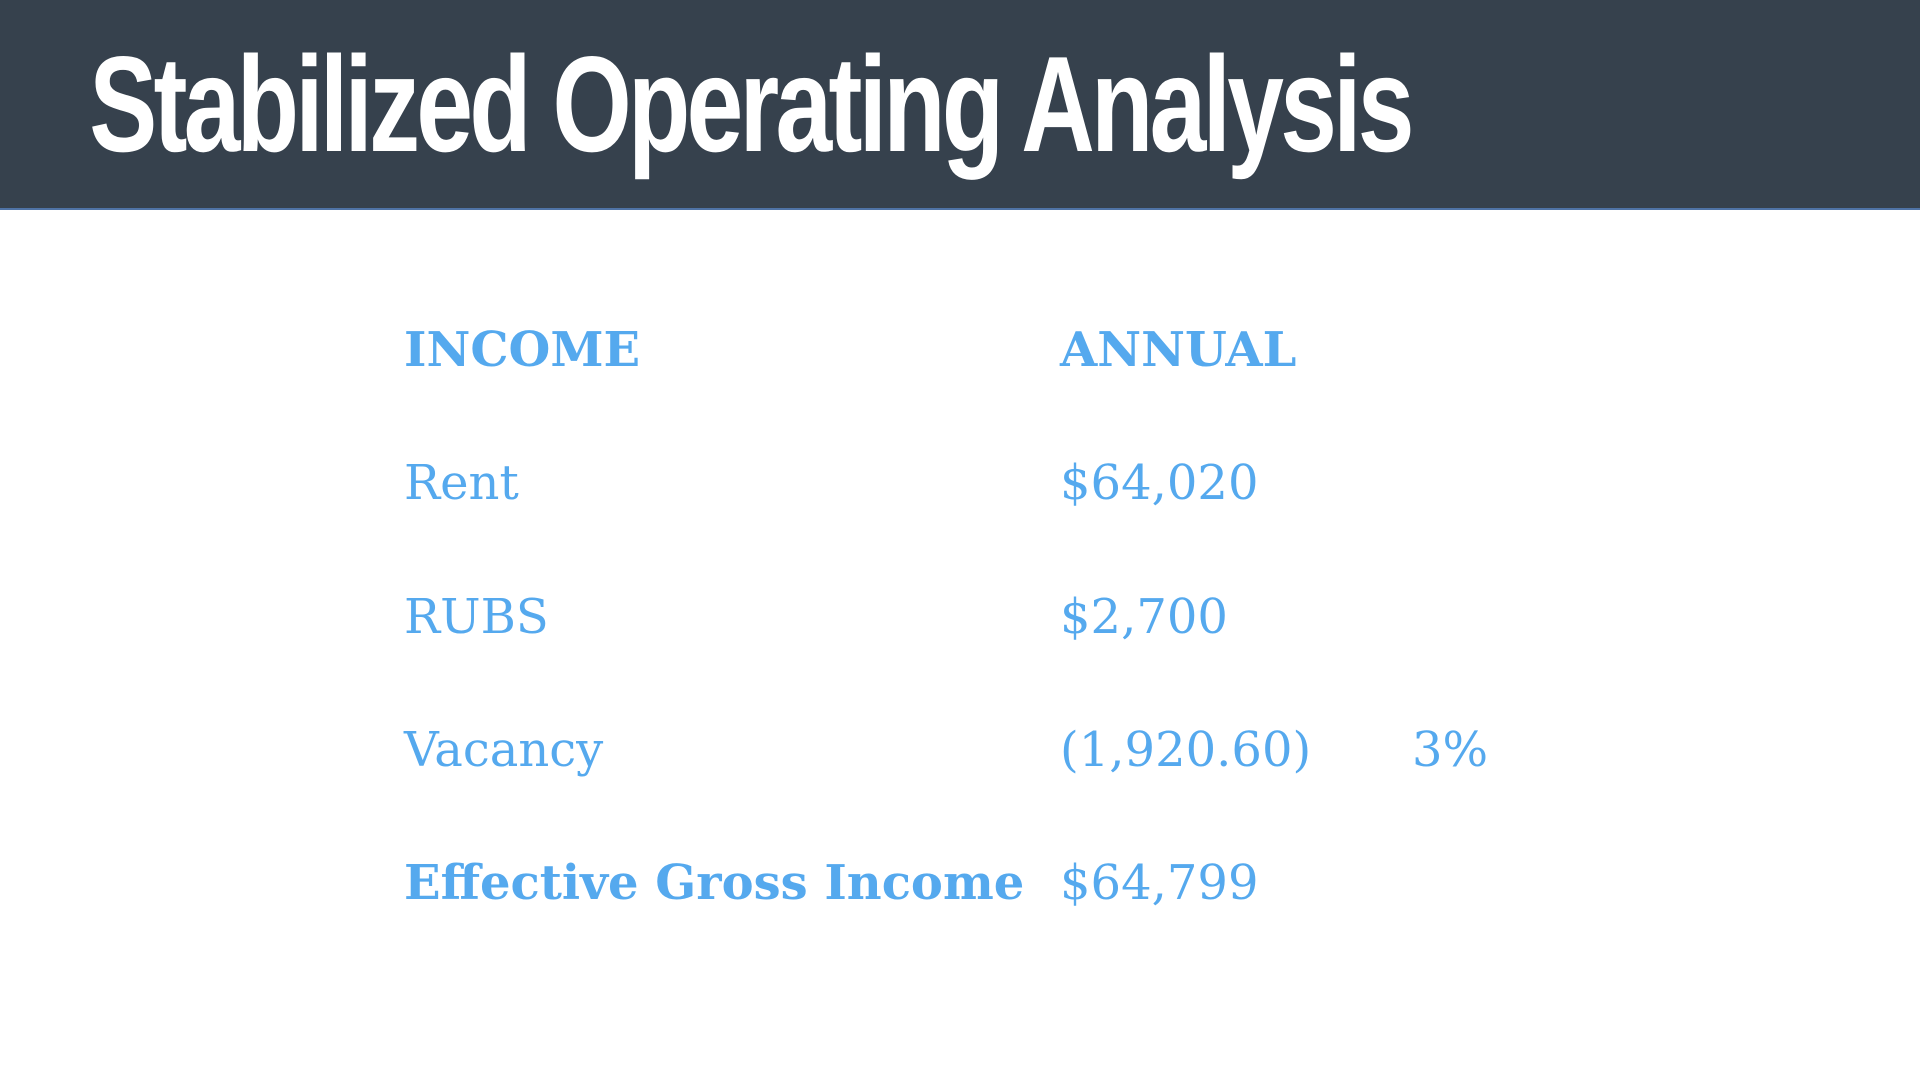 Image resolution: width=1920 pixels, height=1080 pixels. What do you see at coordinates (751, 104) in the screenshot?
I see `slide-title: Stabilized Operating Analysis` at bounding box center [751, 104].